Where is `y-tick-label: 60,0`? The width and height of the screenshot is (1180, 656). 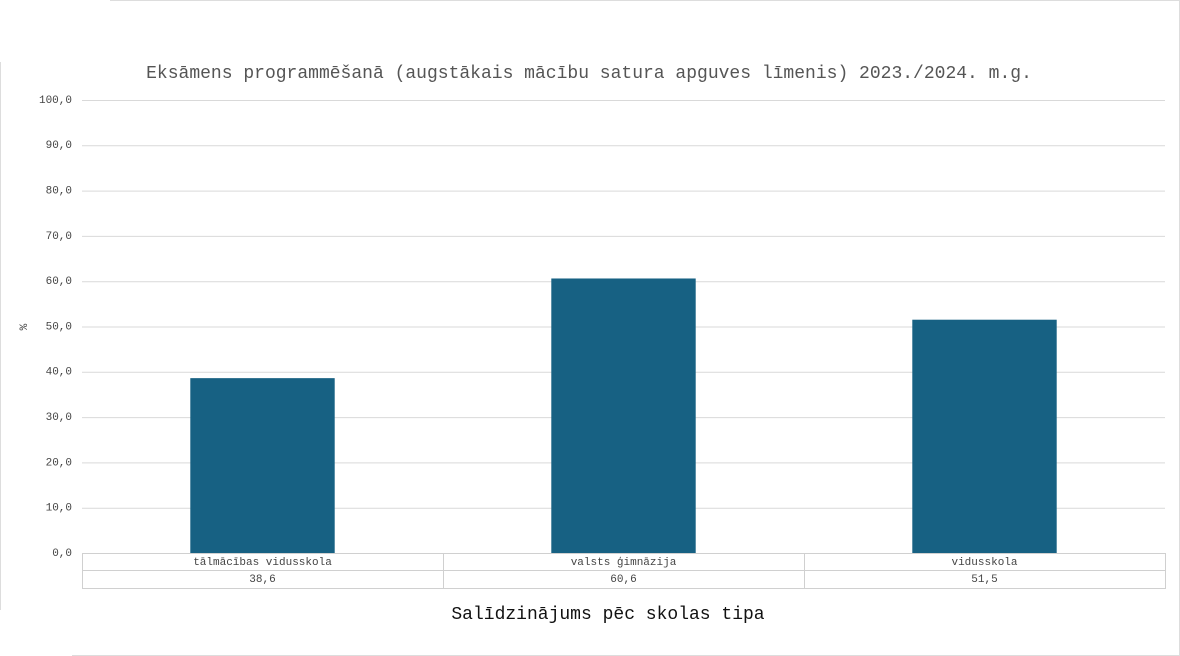 y-tick-label: 60,0 is located at coordinates (59, 282).